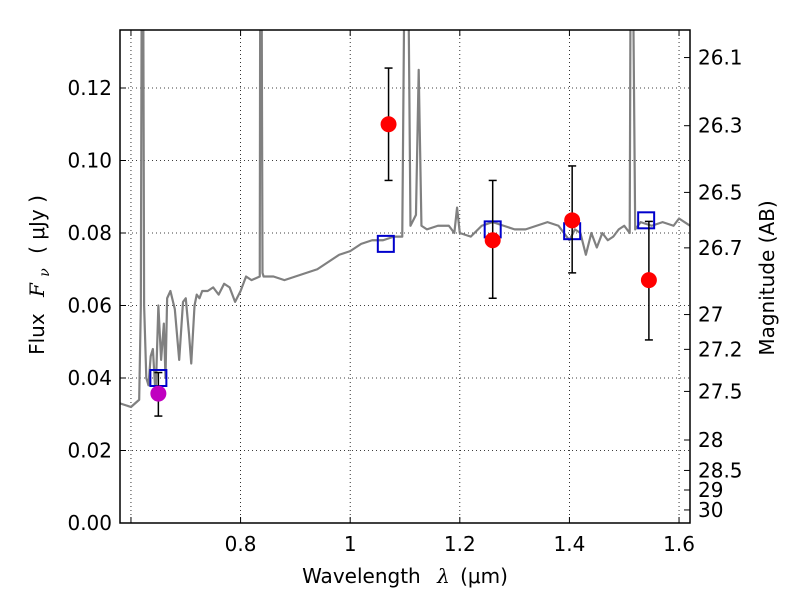 Image resolution: width=800 pixels, height=600 pixels. What do you see at coordinates (720, 192) in the screenshot?
I see `y2-tick-label: 26.5` at bounding box center [720, 192].